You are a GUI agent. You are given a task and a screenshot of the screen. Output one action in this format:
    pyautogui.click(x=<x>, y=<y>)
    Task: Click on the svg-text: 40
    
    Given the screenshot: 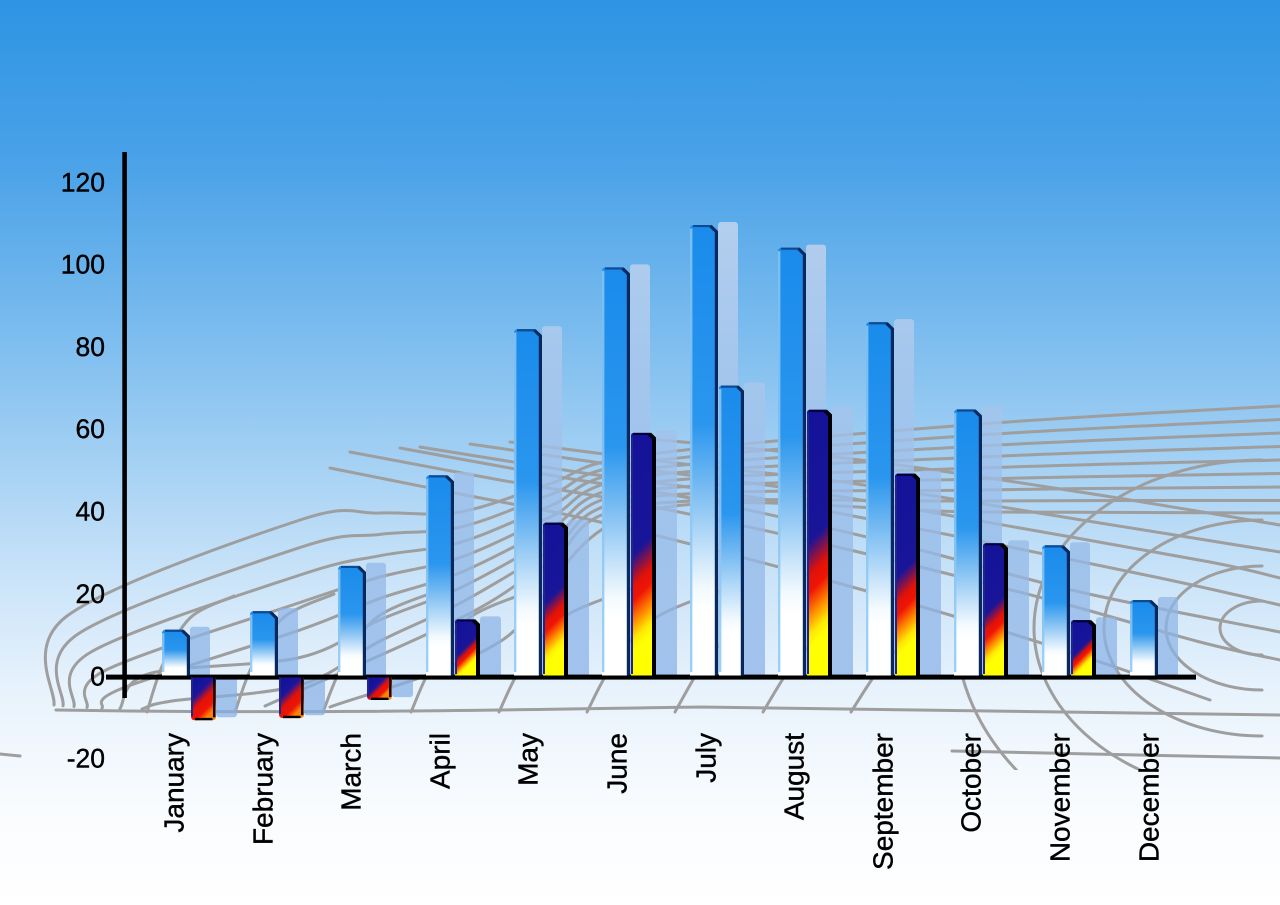 What is the action you would take?
    pyautogui.click(x=90, y=512)
    